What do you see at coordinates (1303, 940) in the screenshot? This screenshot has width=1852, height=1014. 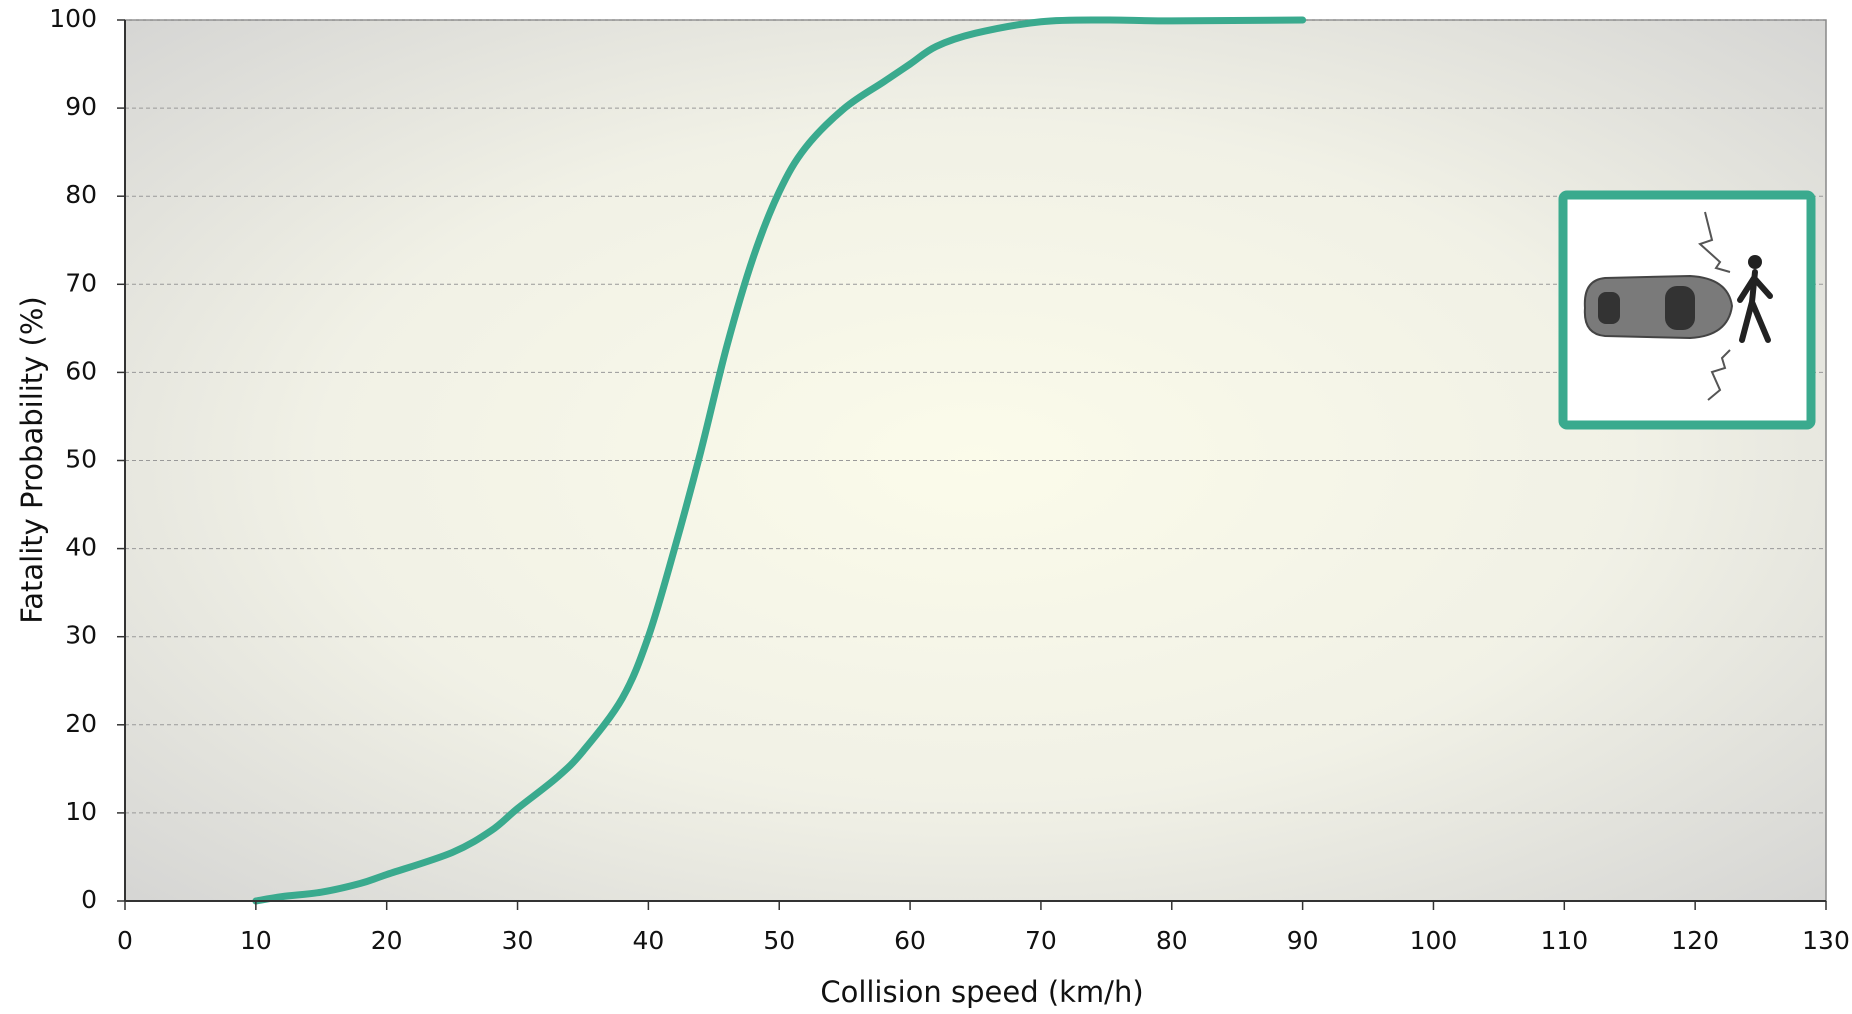 I see `x-tick-label: 90` at bounding box center [1303, 940].